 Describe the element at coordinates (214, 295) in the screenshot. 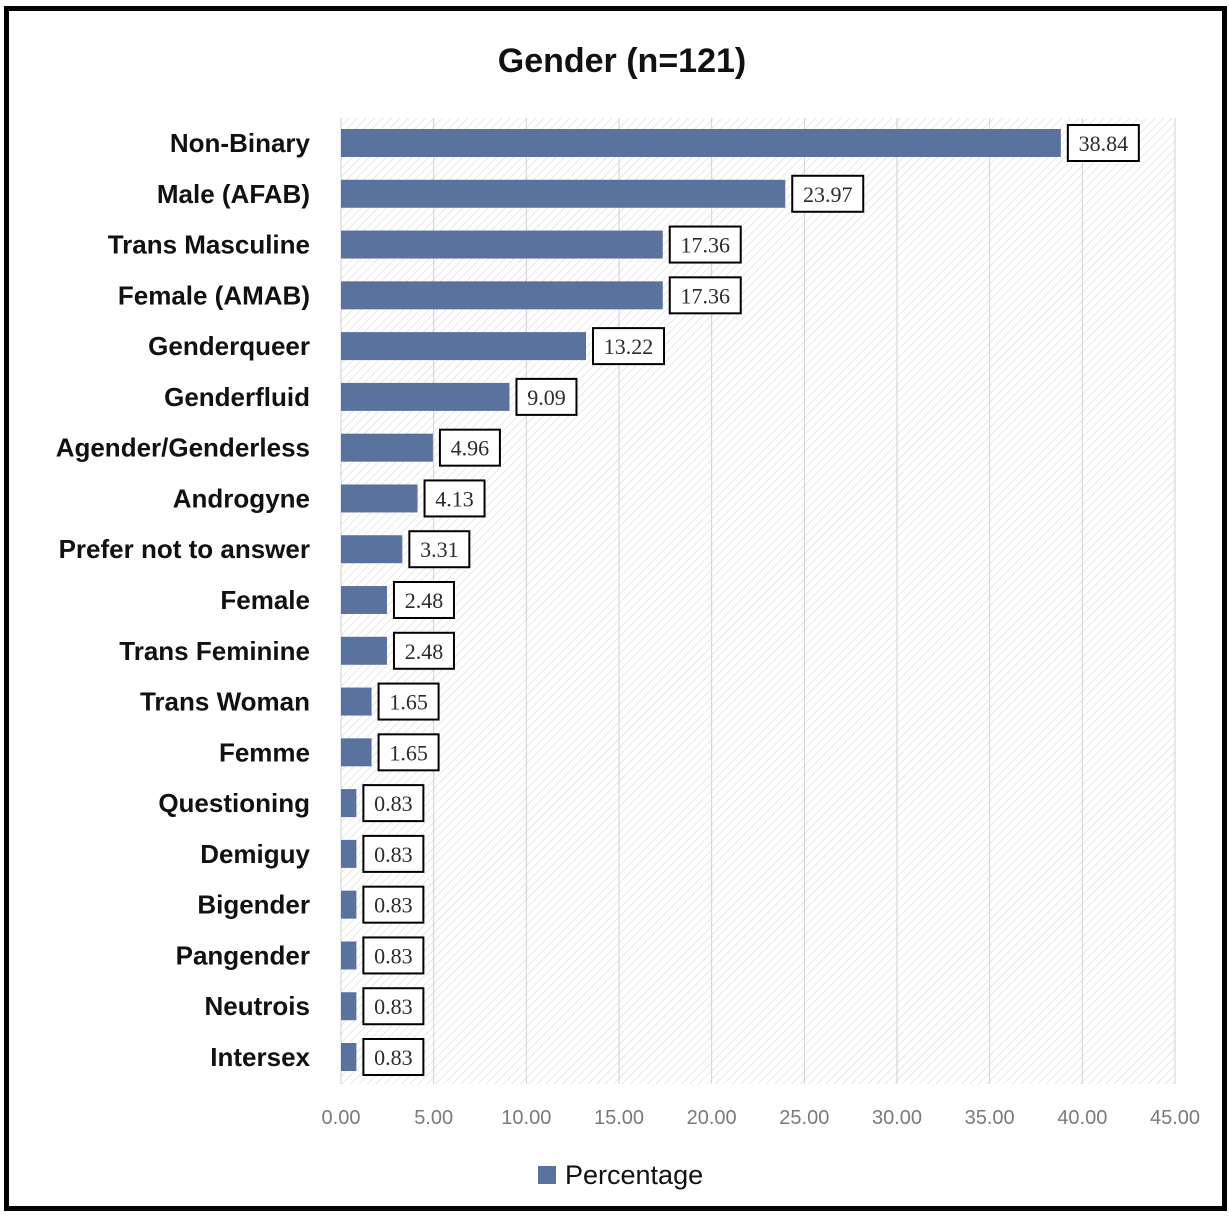

I see `category-label: Female (AMAB)` at that location.